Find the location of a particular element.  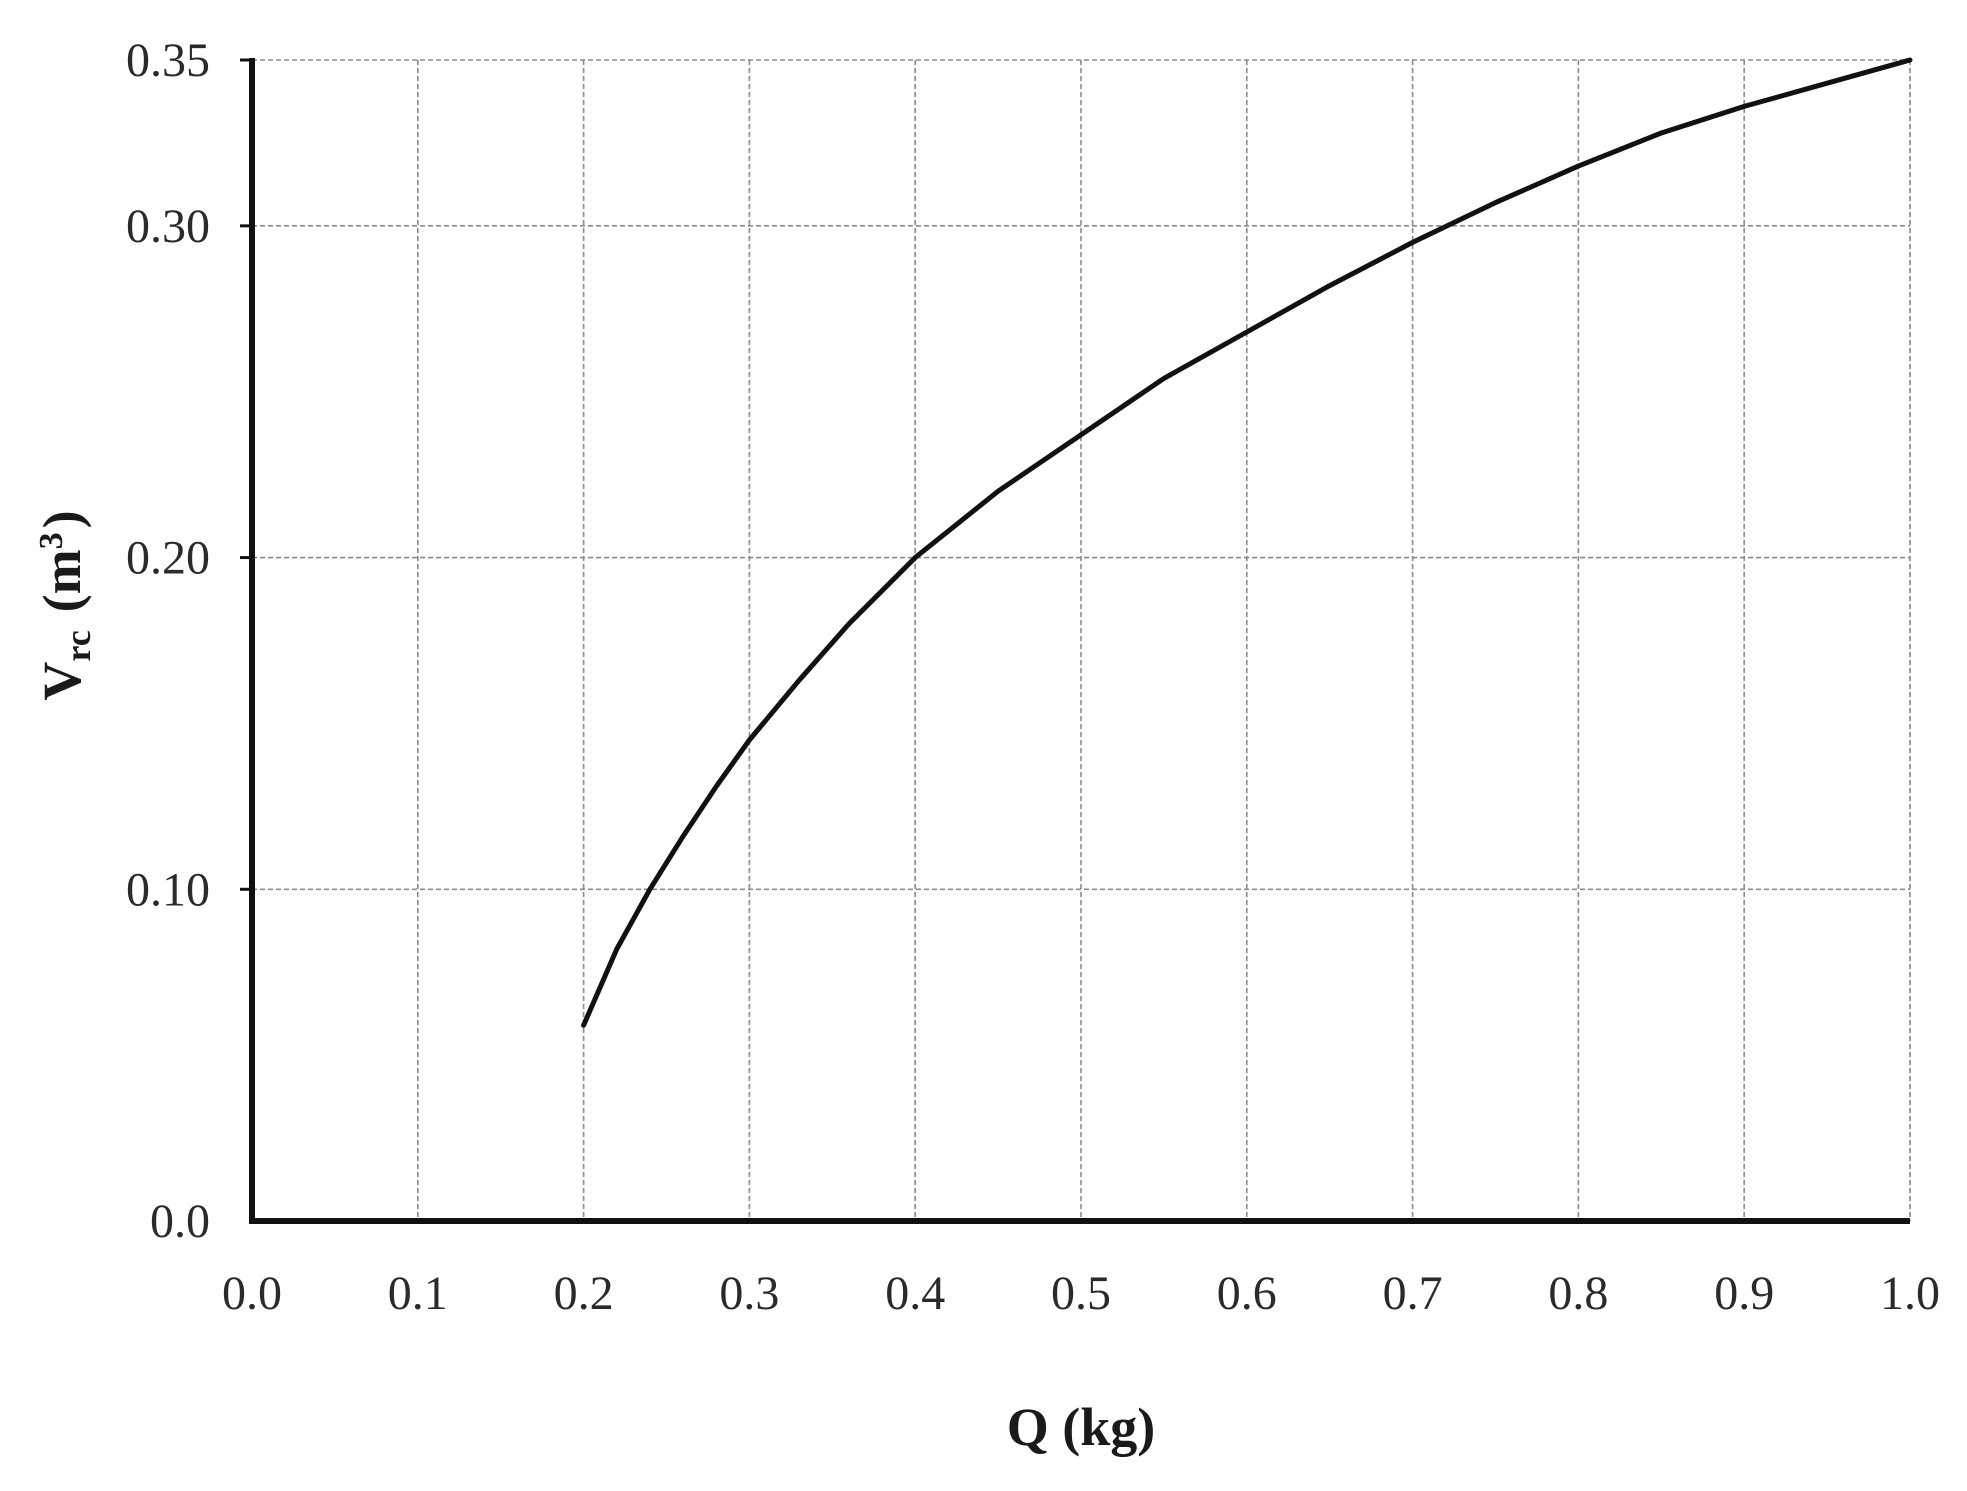

y-axis-title-superscript: 3 is located at coordinates (51, 540).